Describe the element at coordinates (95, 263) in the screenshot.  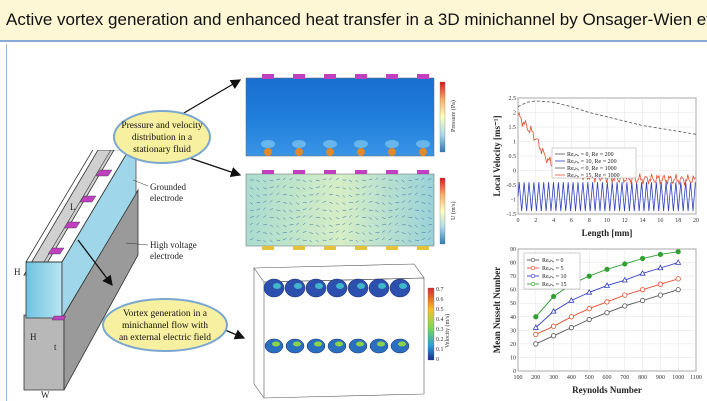
I see `arrow-from-channel` at that location.